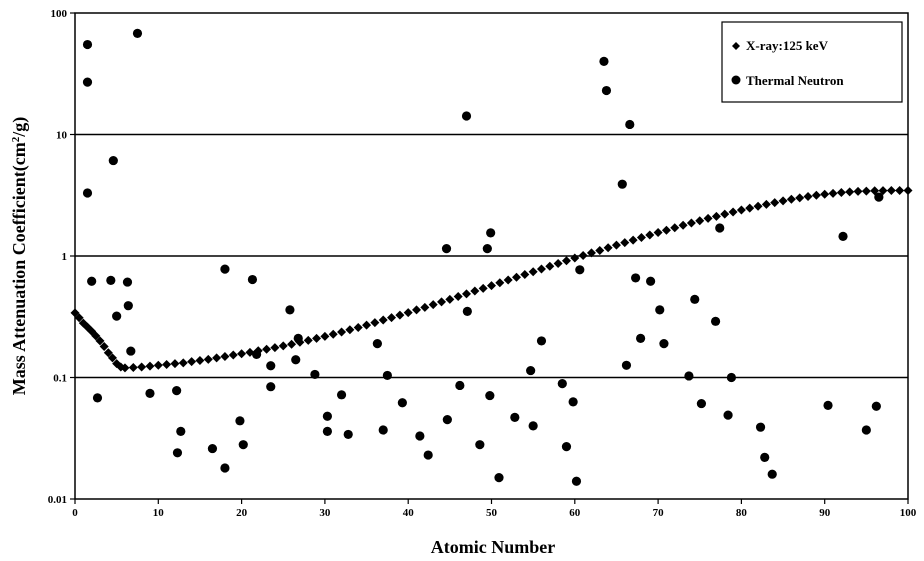 The height and width of the screenshot is (561, 924). Describe the element at coordinates (812, 62) in the screenshot. I see `legend-box` at that location.